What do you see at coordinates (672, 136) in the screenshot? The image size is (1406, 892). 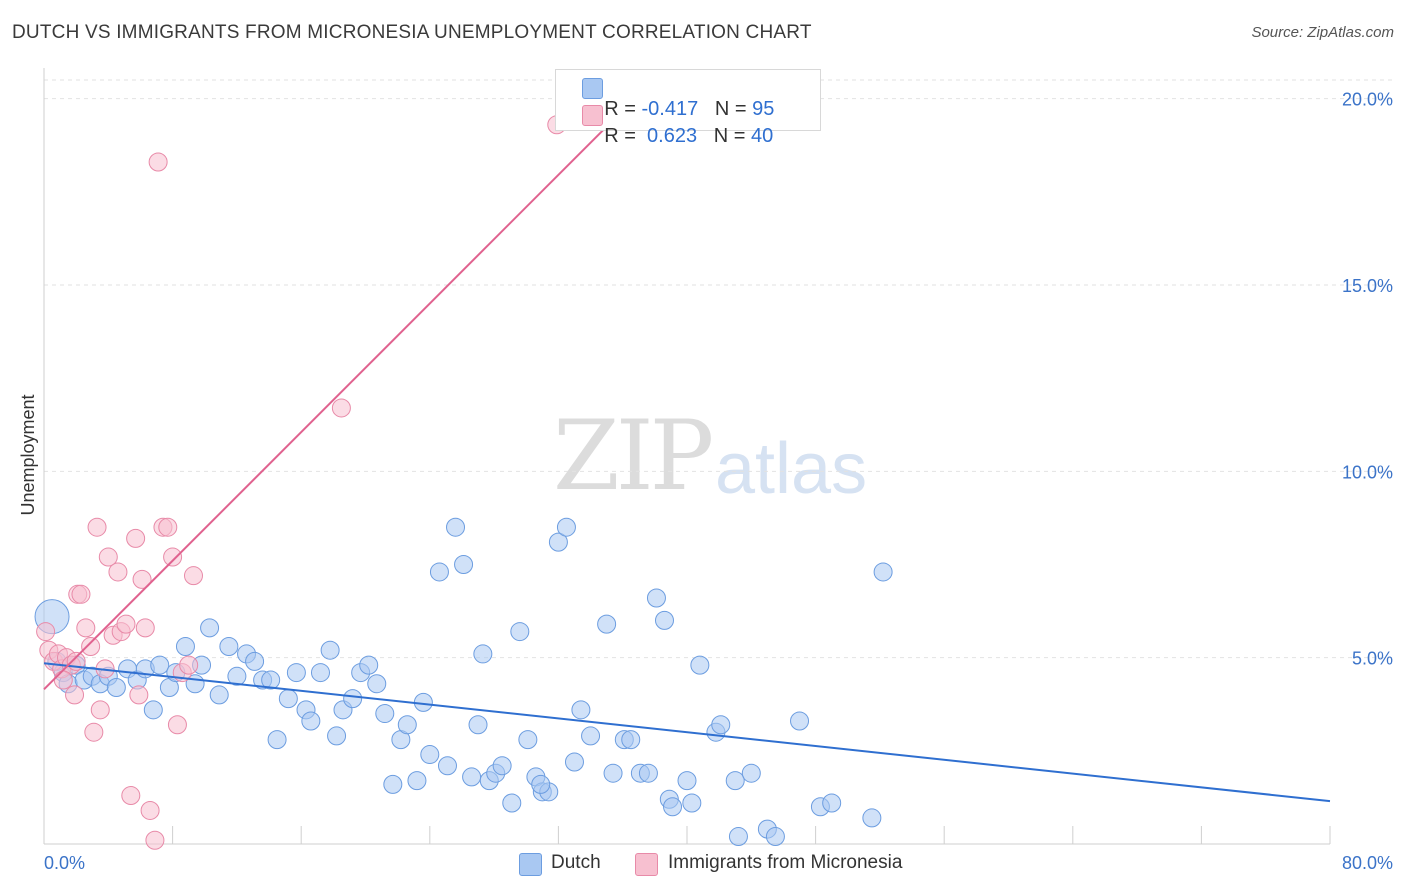 I see `legend-r-value: 0.623` at bounding box center [672, 136].